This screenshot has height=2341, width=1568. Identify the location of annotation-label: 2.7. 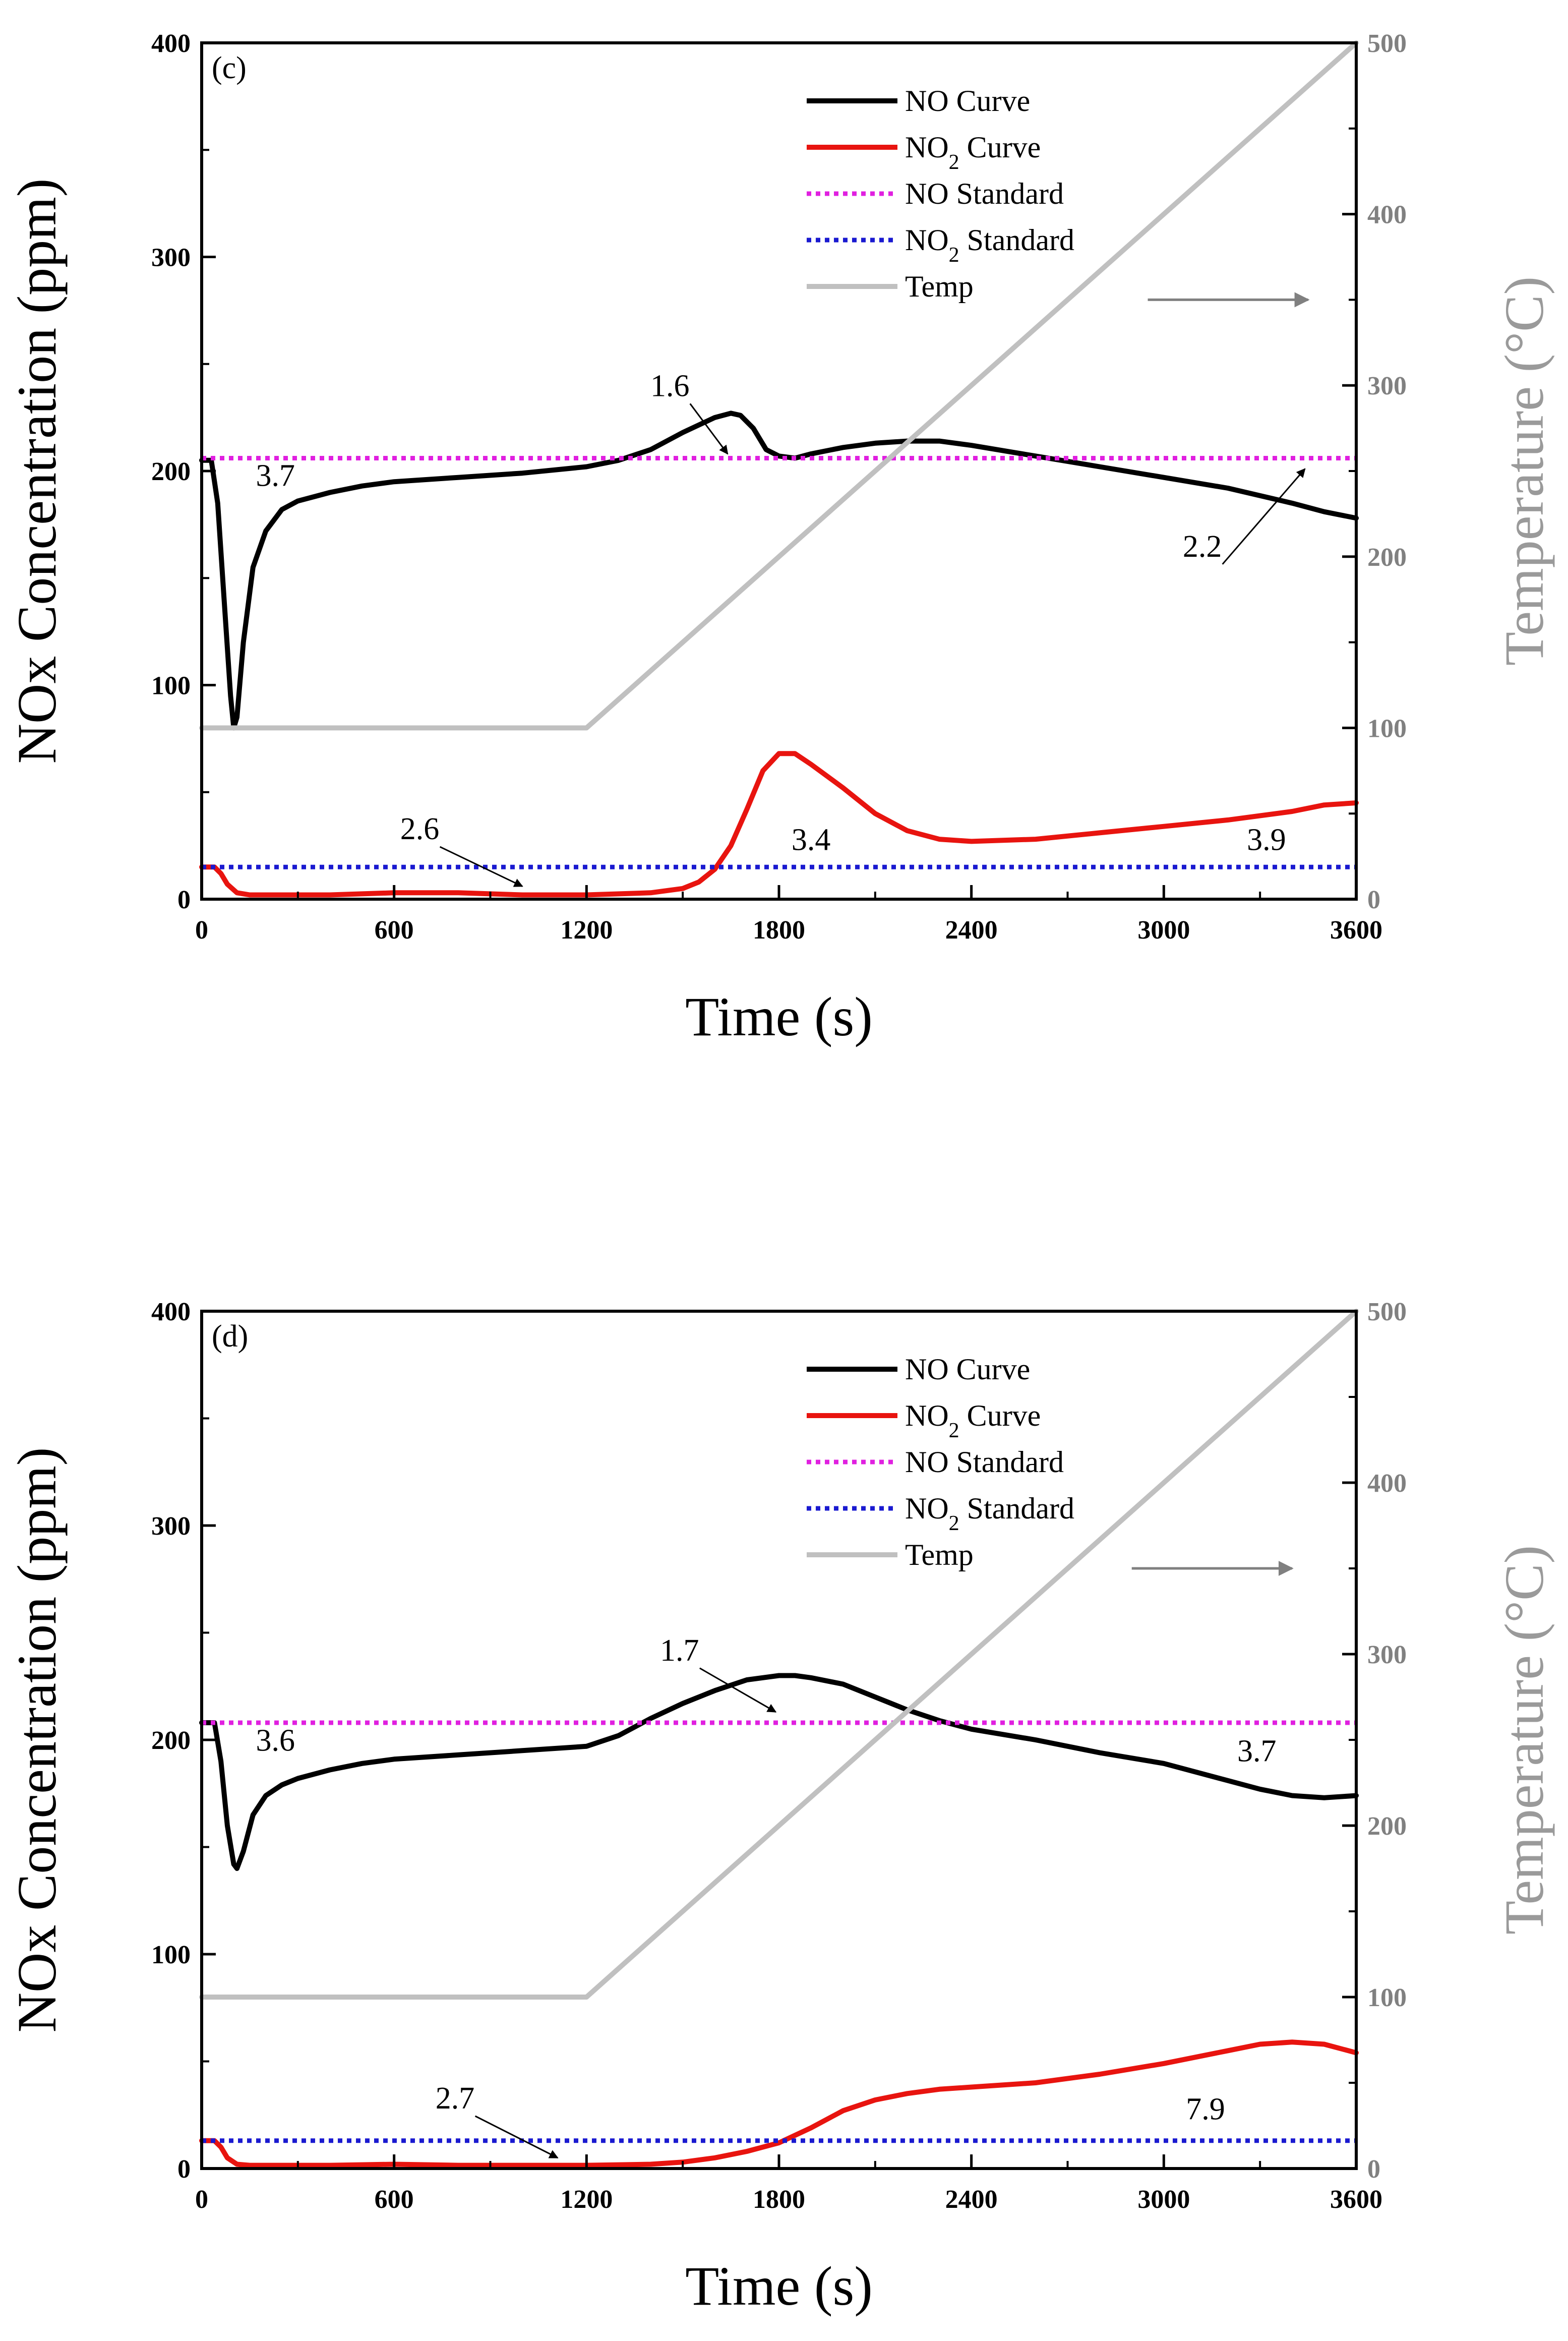
(455, 2098).